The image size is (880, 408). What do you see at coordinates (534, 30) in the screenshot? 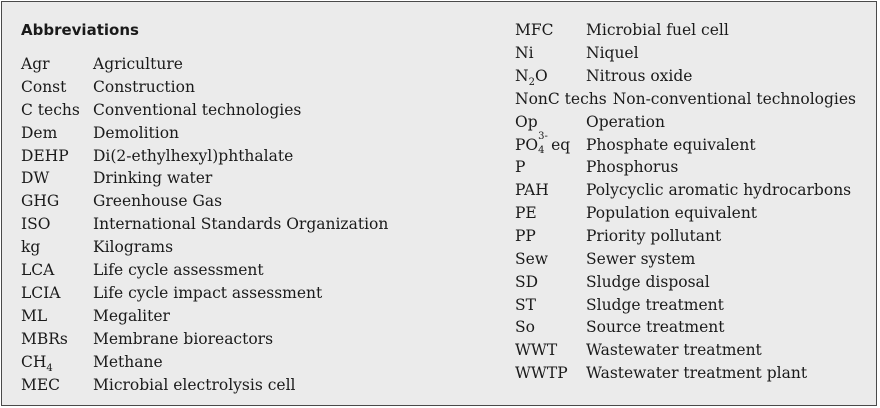
I see `abbr-term: MFC` at bounding box center [534, 30].